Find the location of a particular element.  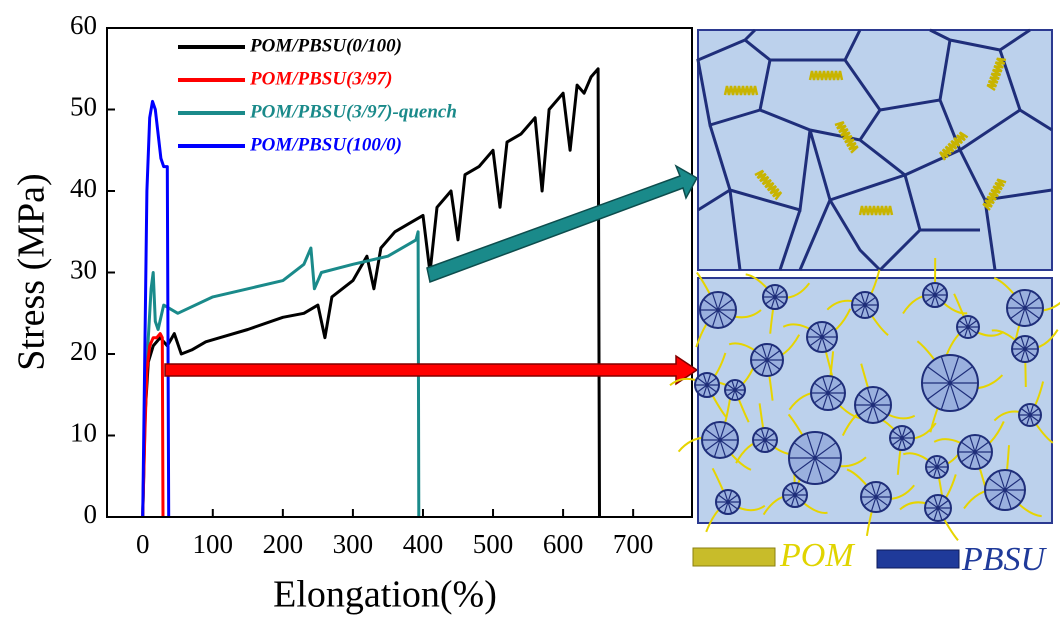

pom-chains is located at coordinates (865, 136).